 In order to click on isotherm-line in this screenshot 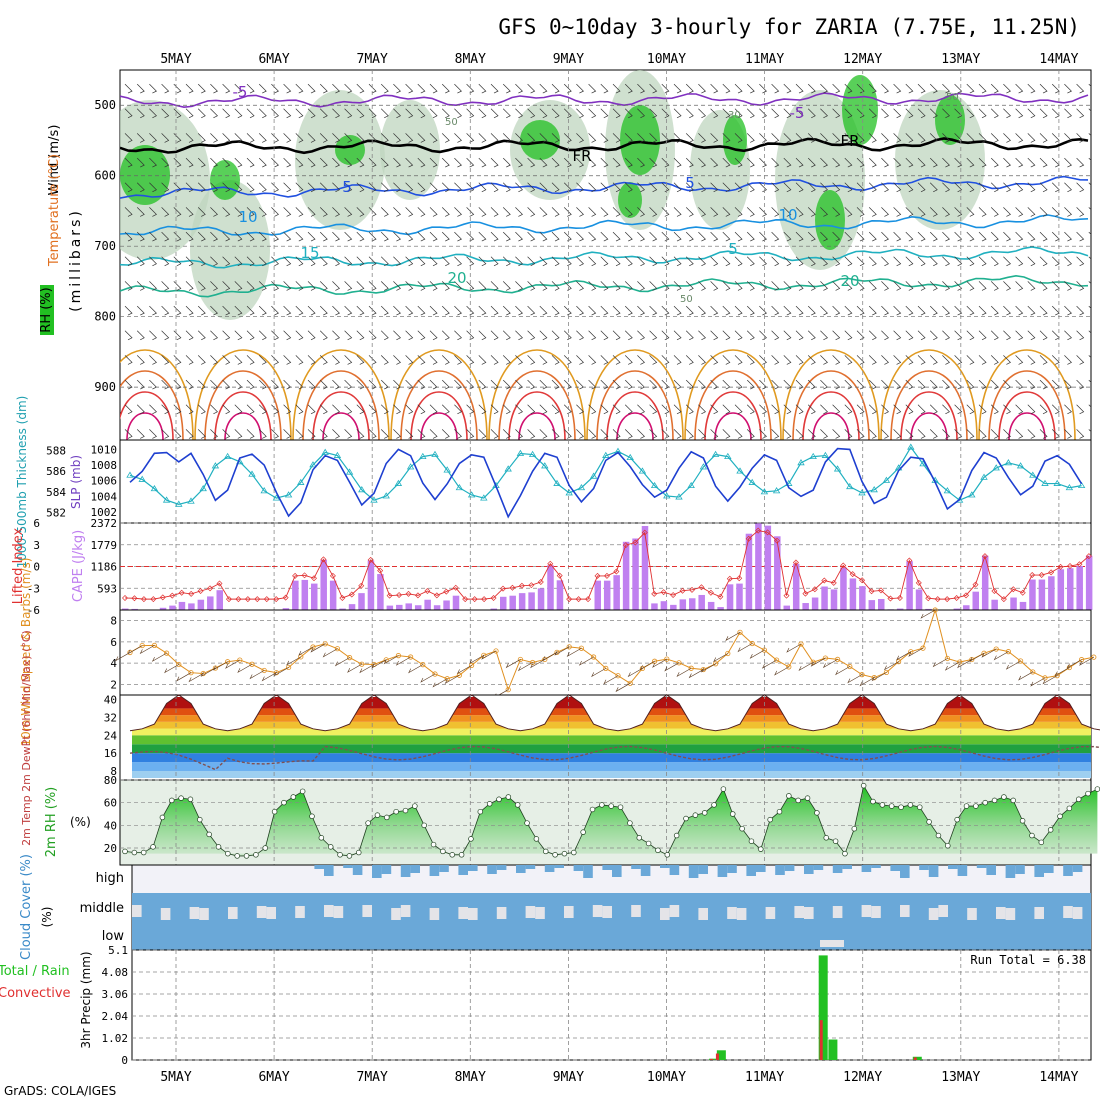, I will do `click(604, 257)`.